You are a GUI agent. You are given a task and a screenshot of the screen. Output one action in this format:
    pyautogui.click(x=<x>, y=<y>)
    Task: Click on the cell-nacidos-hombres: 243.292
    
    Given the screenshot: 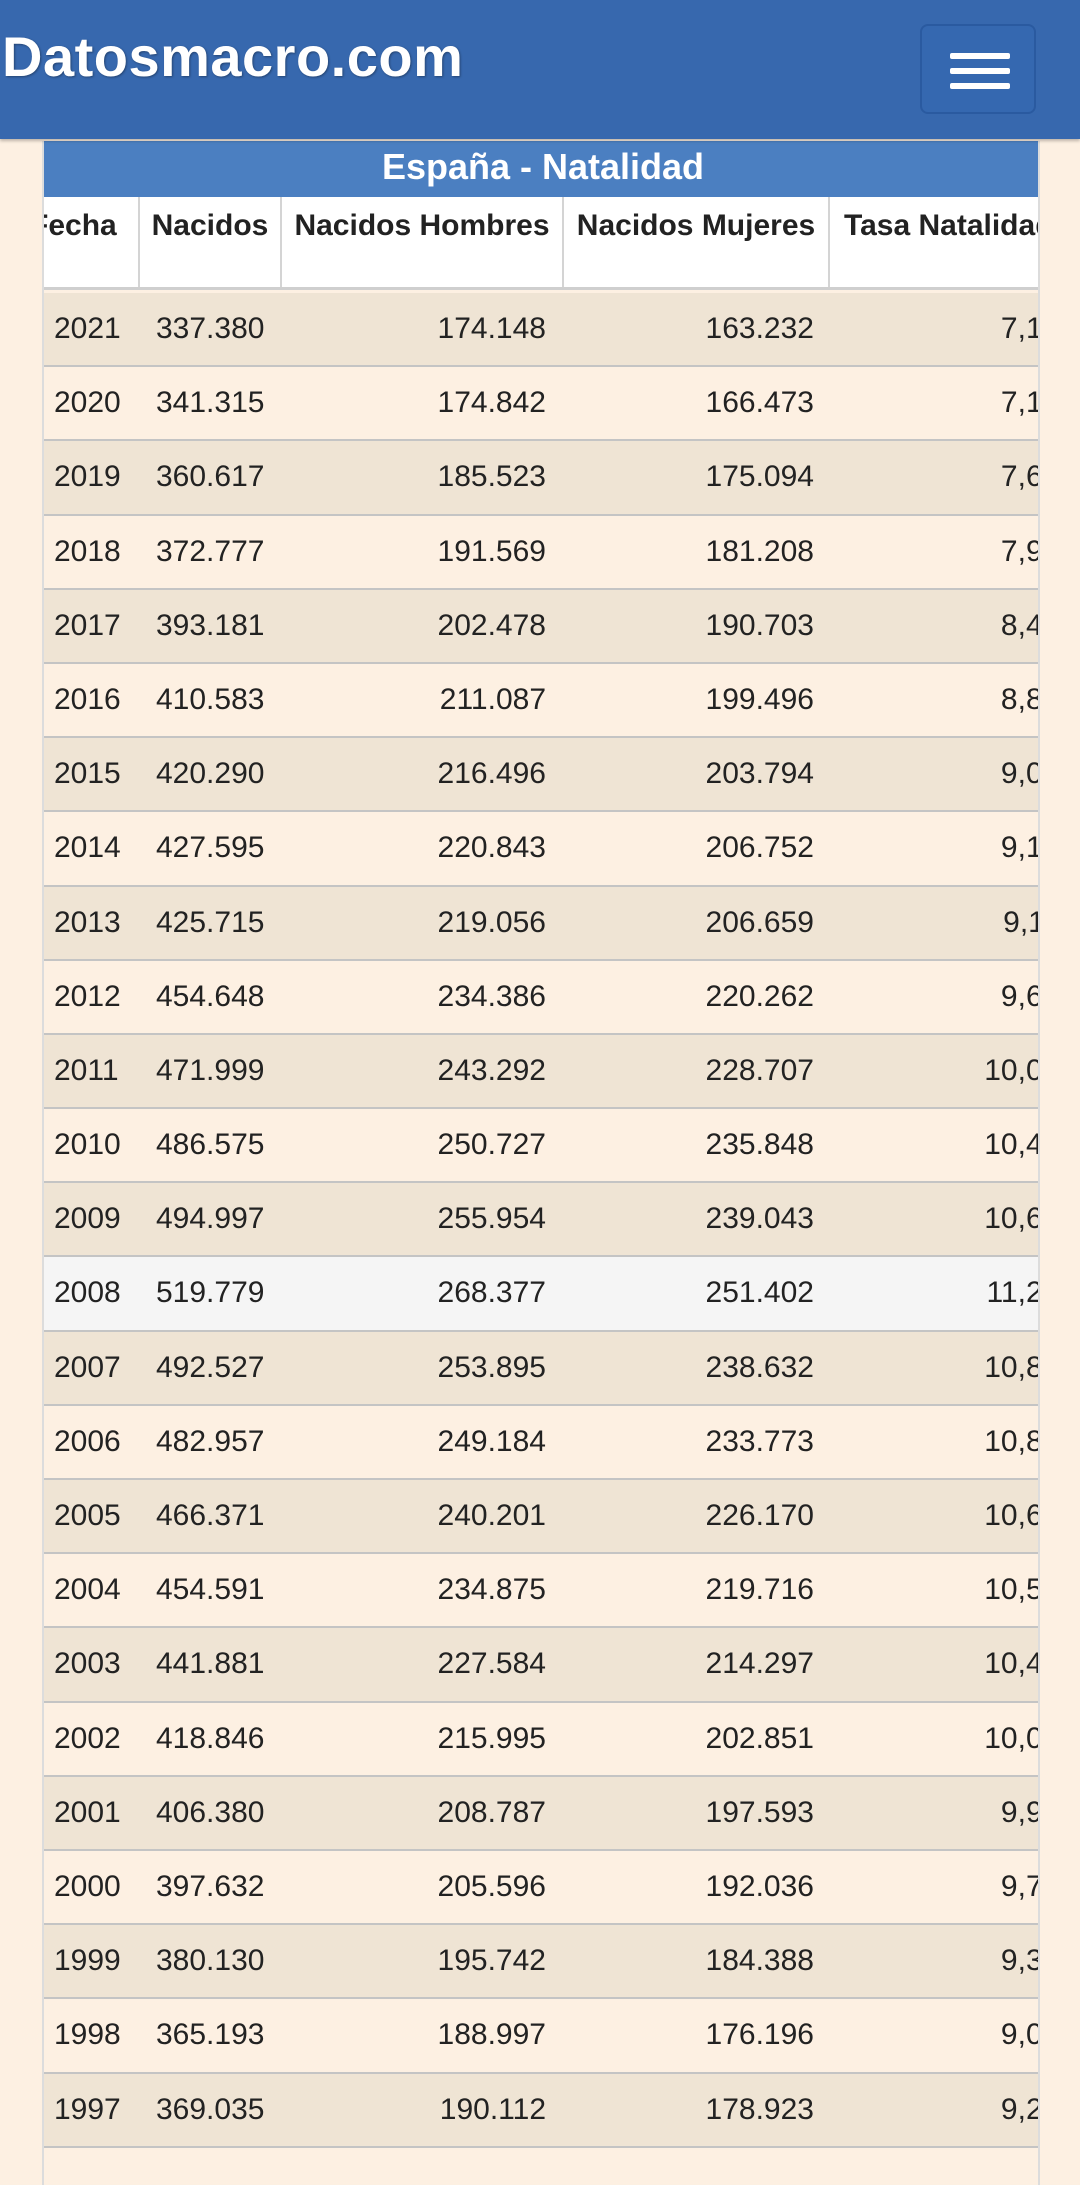 What is the action you would take?
    pyautogui.click(x=491, y=1070)
    